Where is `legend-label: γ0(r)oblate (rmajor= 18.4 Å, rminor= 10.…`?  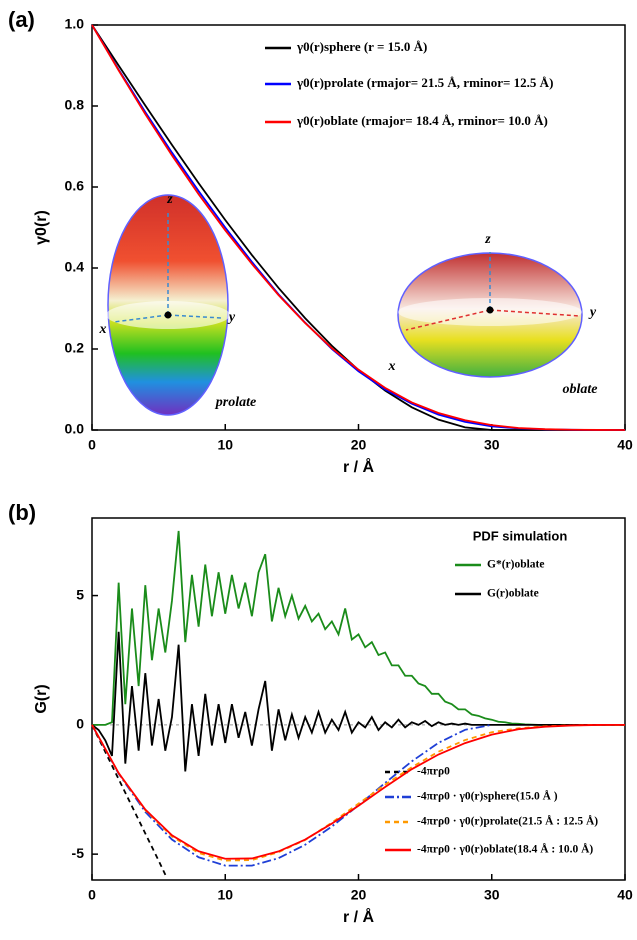
legend-label: γ0(r)oblate (rmajor= 18.4 Å, rminor= 10.… is located at coordinates (422, 120).